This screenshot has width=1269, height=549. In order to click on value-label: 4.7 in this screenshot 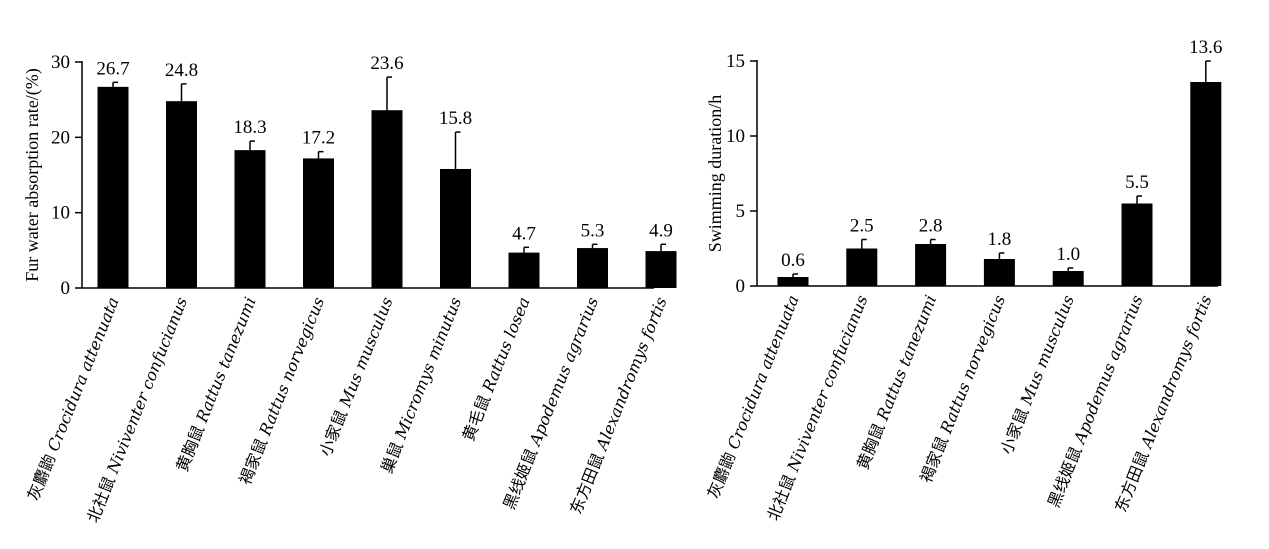, I will do `click(524, 233)`.